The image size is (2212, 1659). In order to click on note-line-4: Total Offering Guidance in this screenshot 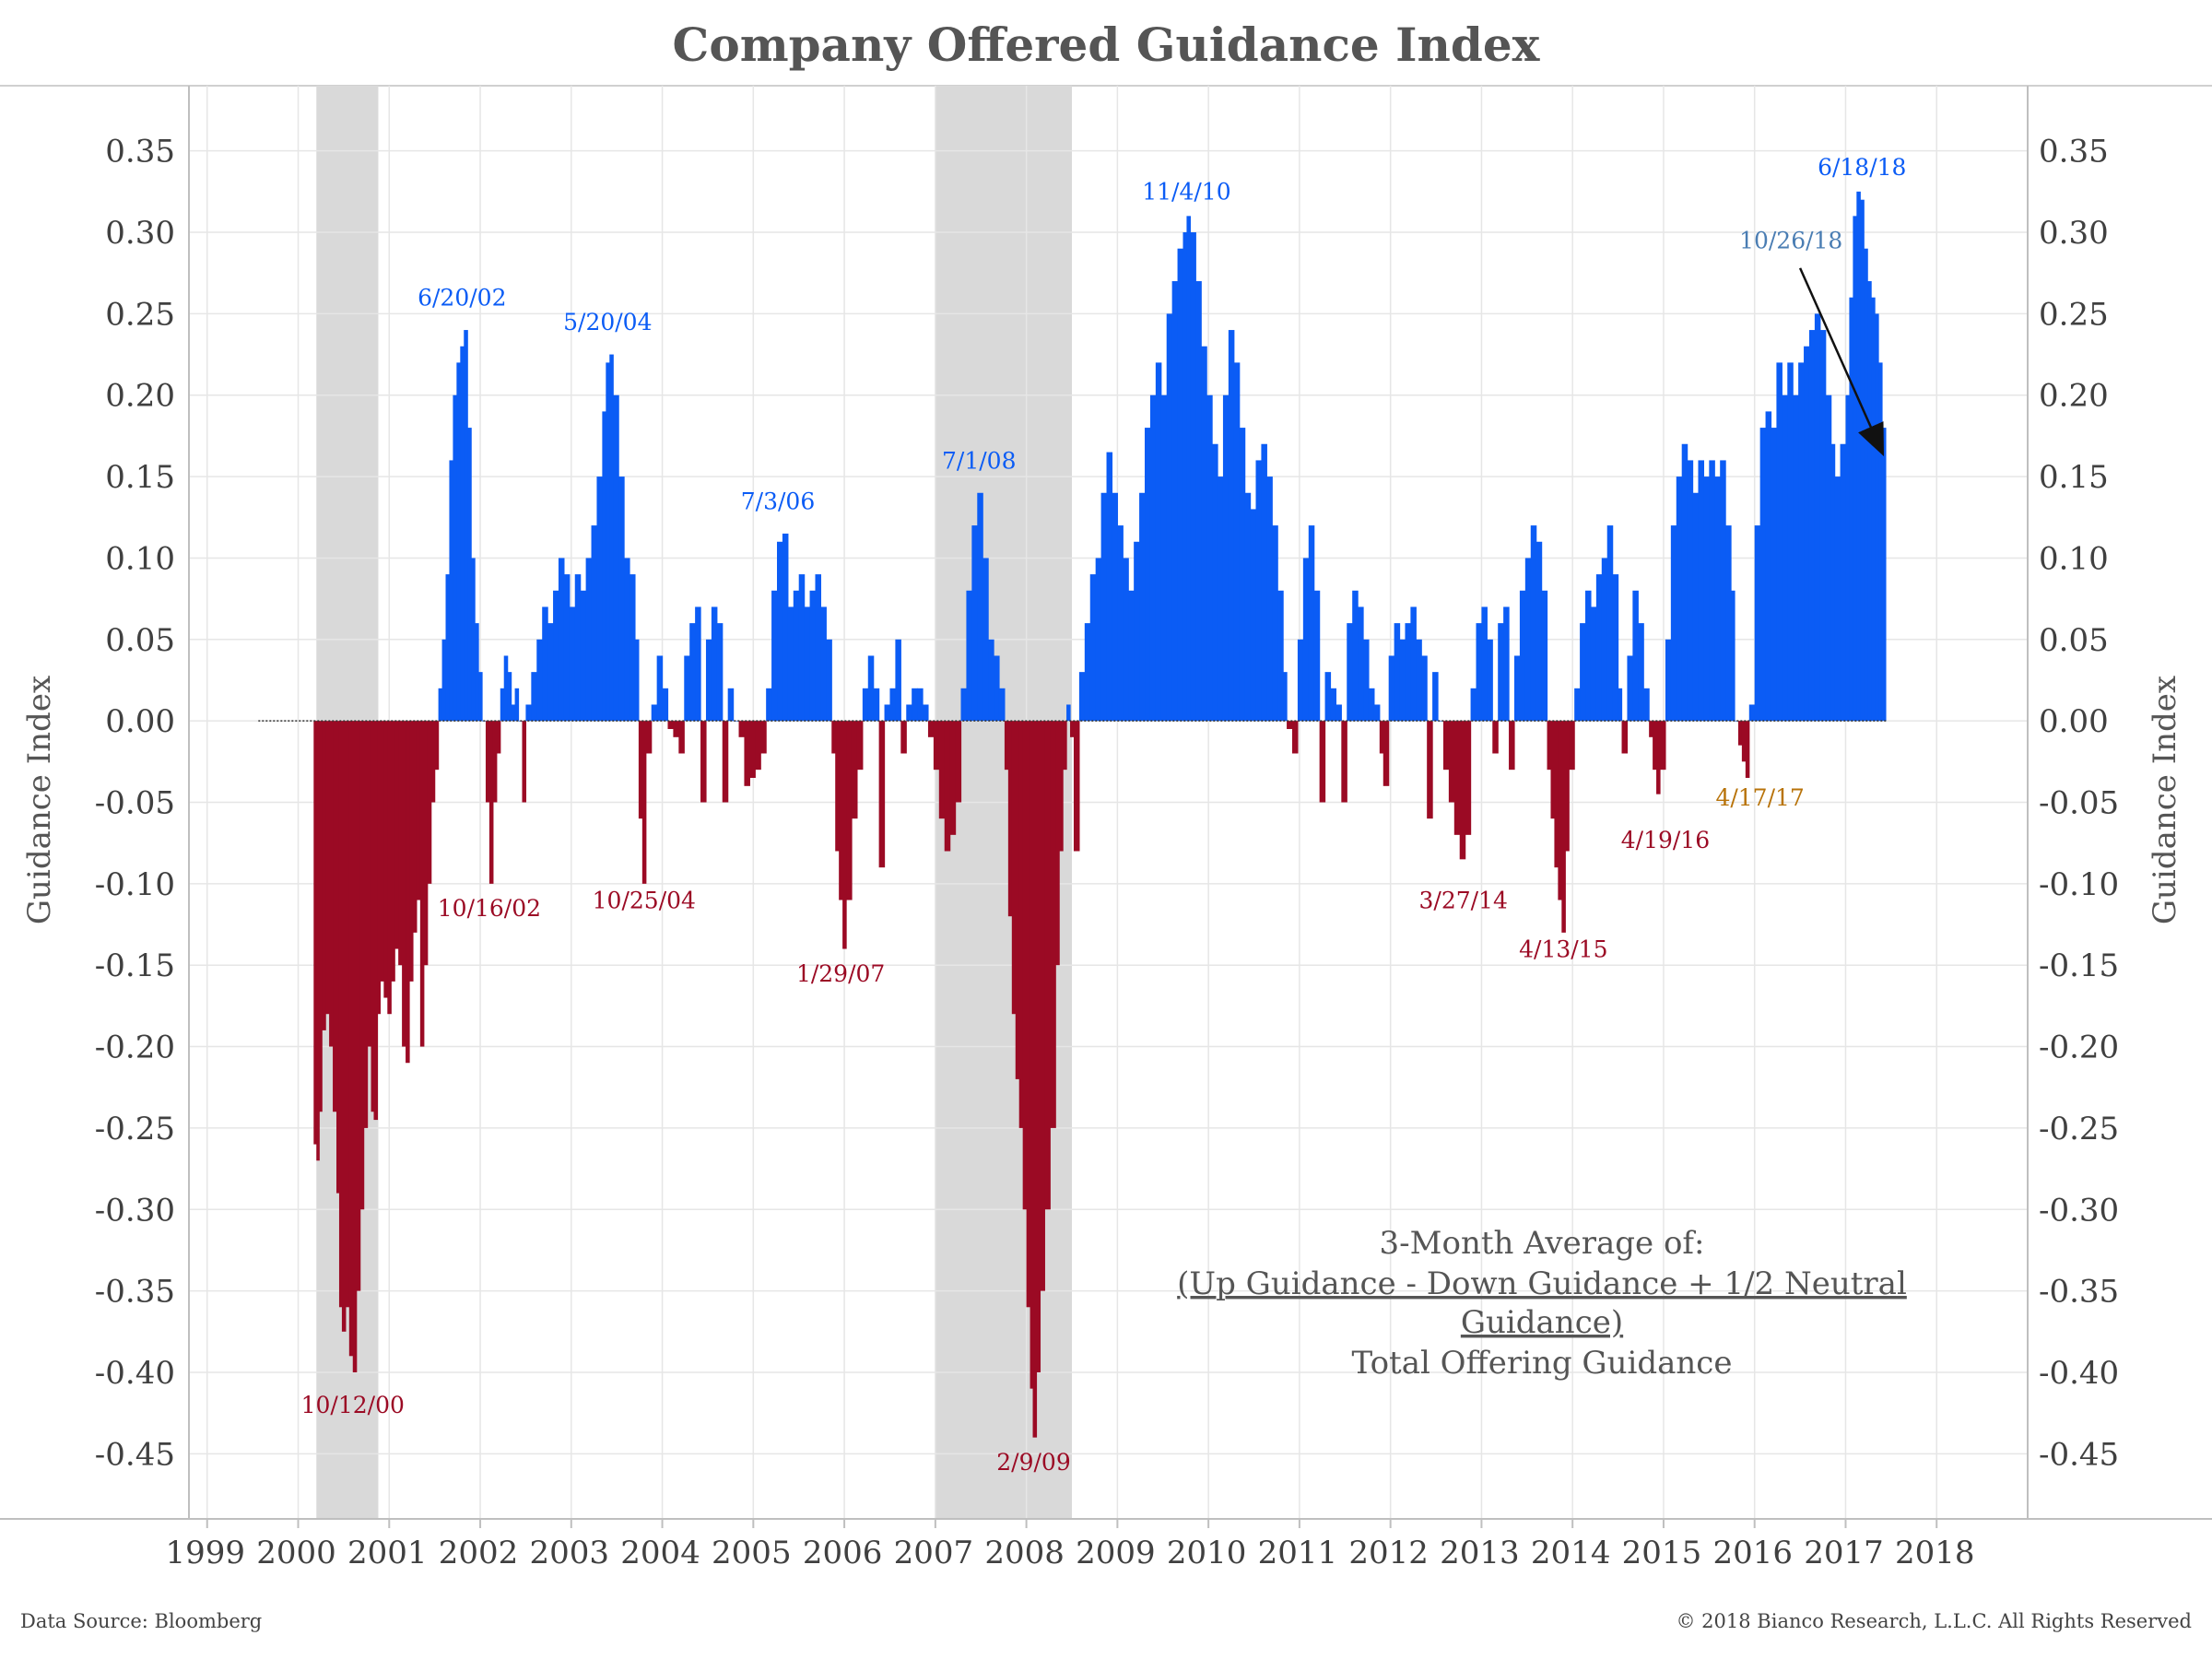, I will do `click(1542, 1363)`.